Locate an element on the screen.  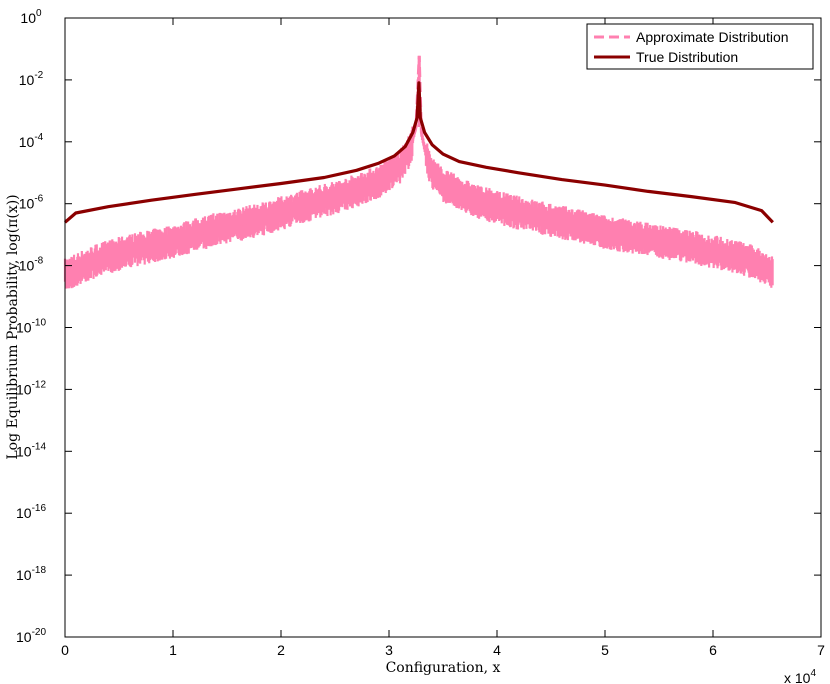
y-tick-label: 10⁰ is located at coordinates (31, 17).